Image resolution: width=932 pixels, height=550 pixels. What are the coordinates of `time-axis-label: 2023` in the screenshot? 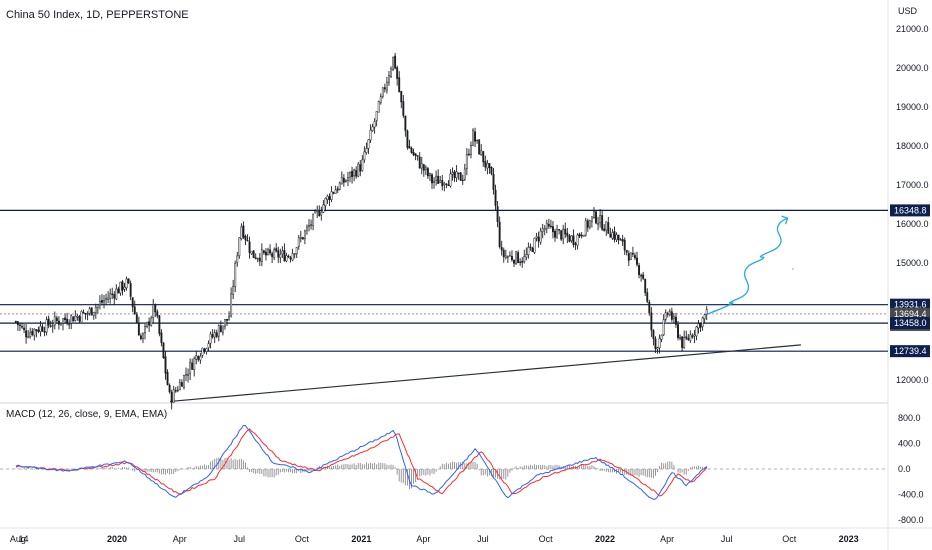 It's located at (849, 539).